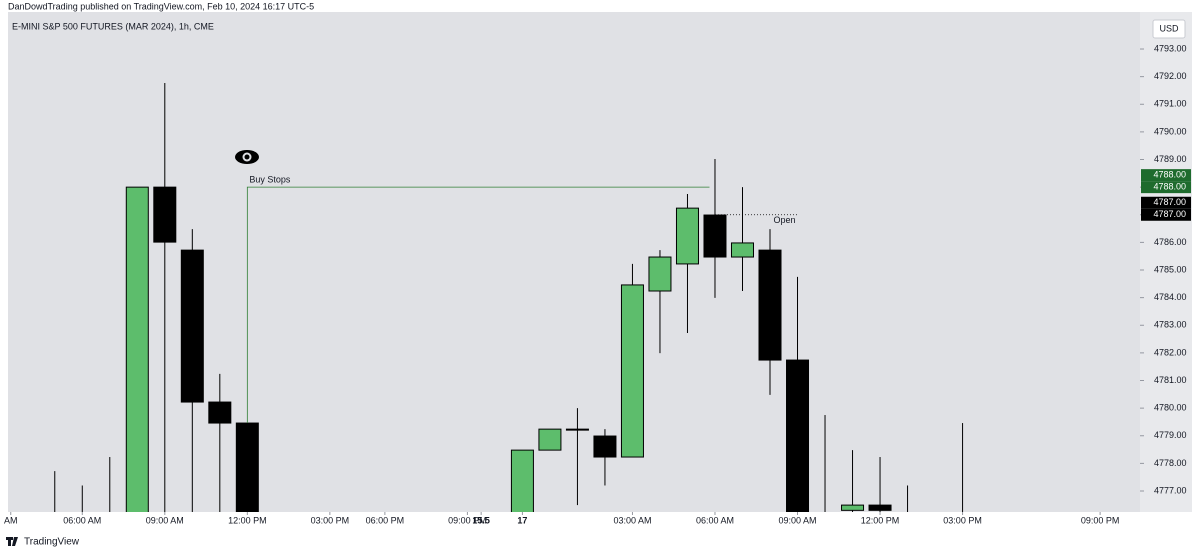 The width and height of the screenshot is (1200, 553). What do you see at coordinates (247, 157) in the screenshot?
I see `eye-icon` at bounding box center [247, 157].